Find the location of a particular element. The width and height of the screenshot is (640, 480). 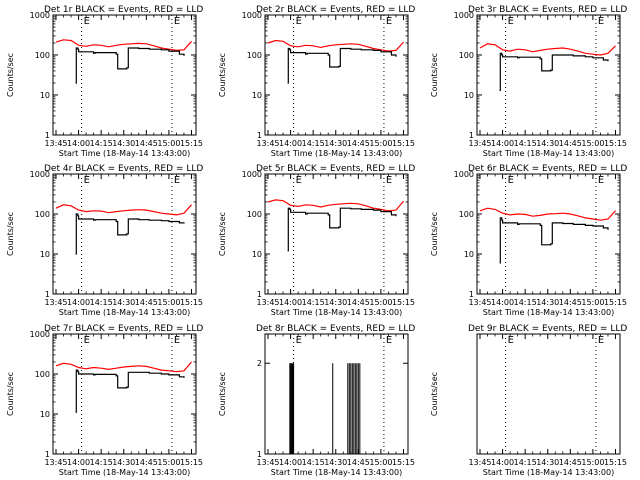

chart-title: Det 7r BLACK = Events, RED = LLD is located at coordinates (123, 329).